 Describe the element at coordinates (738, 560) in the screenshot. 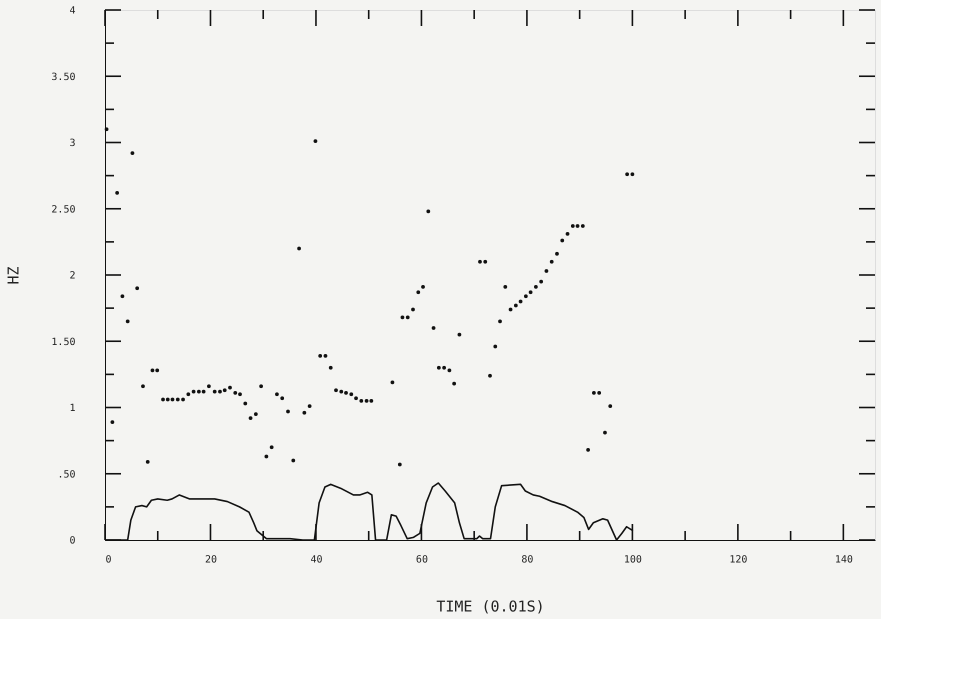

I see `x-tick-label: 120` at that location.